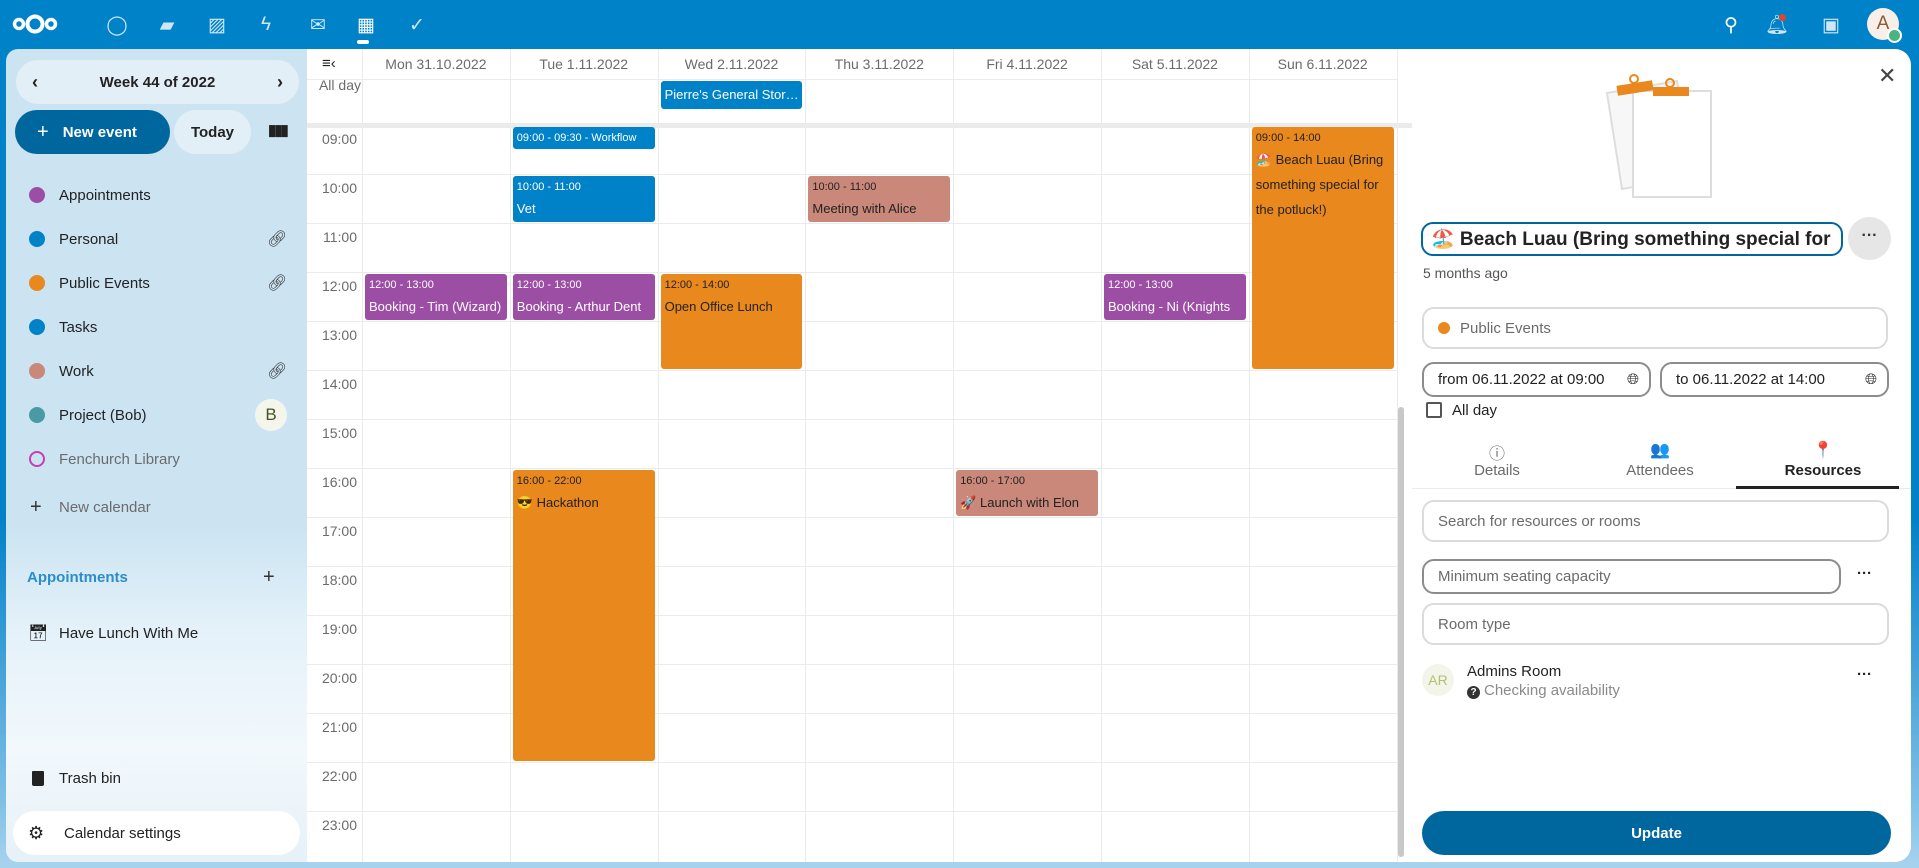 This screenshot has height=868, width=1919. Describe the element at coordinates (278, 130) in the screenshot. I see `view-switcher-icon: ▮▮▮` at that location.